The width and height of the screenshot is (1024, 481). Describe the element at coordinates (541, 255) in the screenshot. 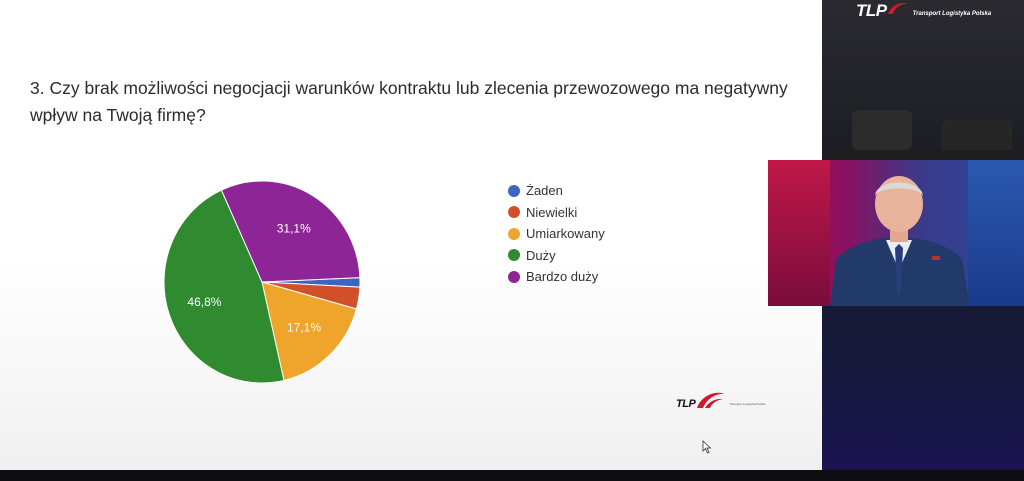

I see `legend-label: Duży` at that location.